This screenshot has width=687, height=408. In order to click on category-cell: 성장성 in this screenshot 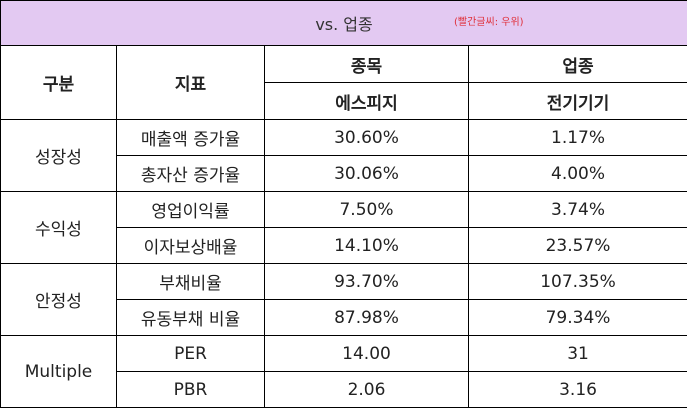, I will do `click(59, 156)`.